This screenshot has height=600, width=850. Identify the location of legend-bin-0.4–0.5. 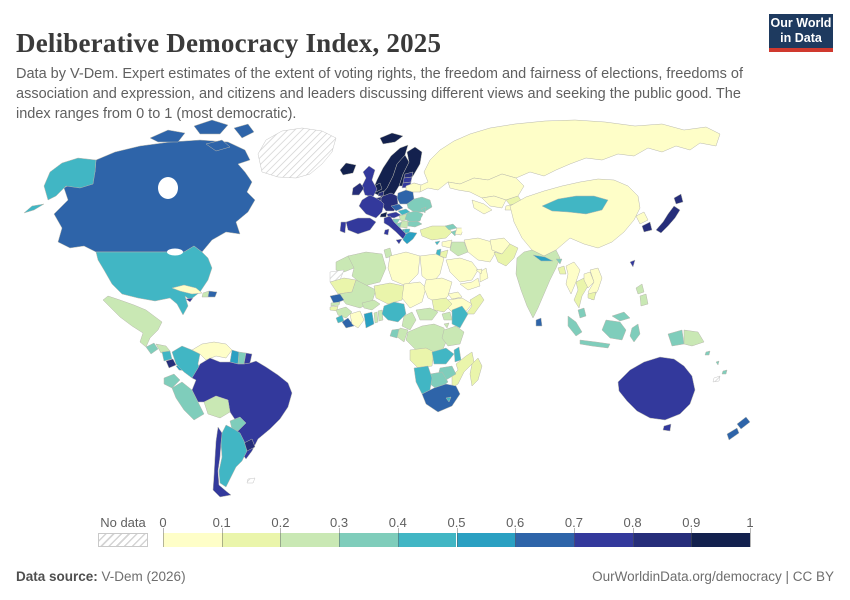
(427, 540).